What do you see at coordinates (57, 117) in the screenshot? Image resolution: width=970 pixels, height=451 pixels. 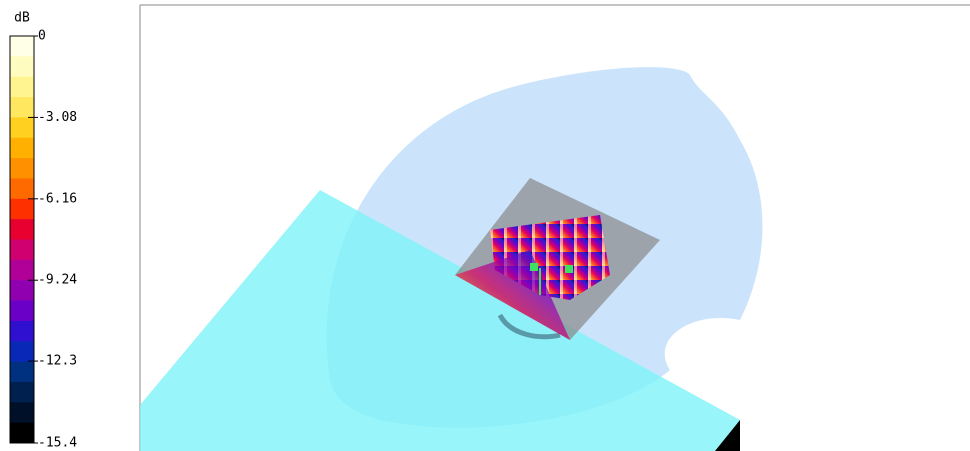 I see `colorbar-tick-label: -3.08` at bounding box center [57, 117].